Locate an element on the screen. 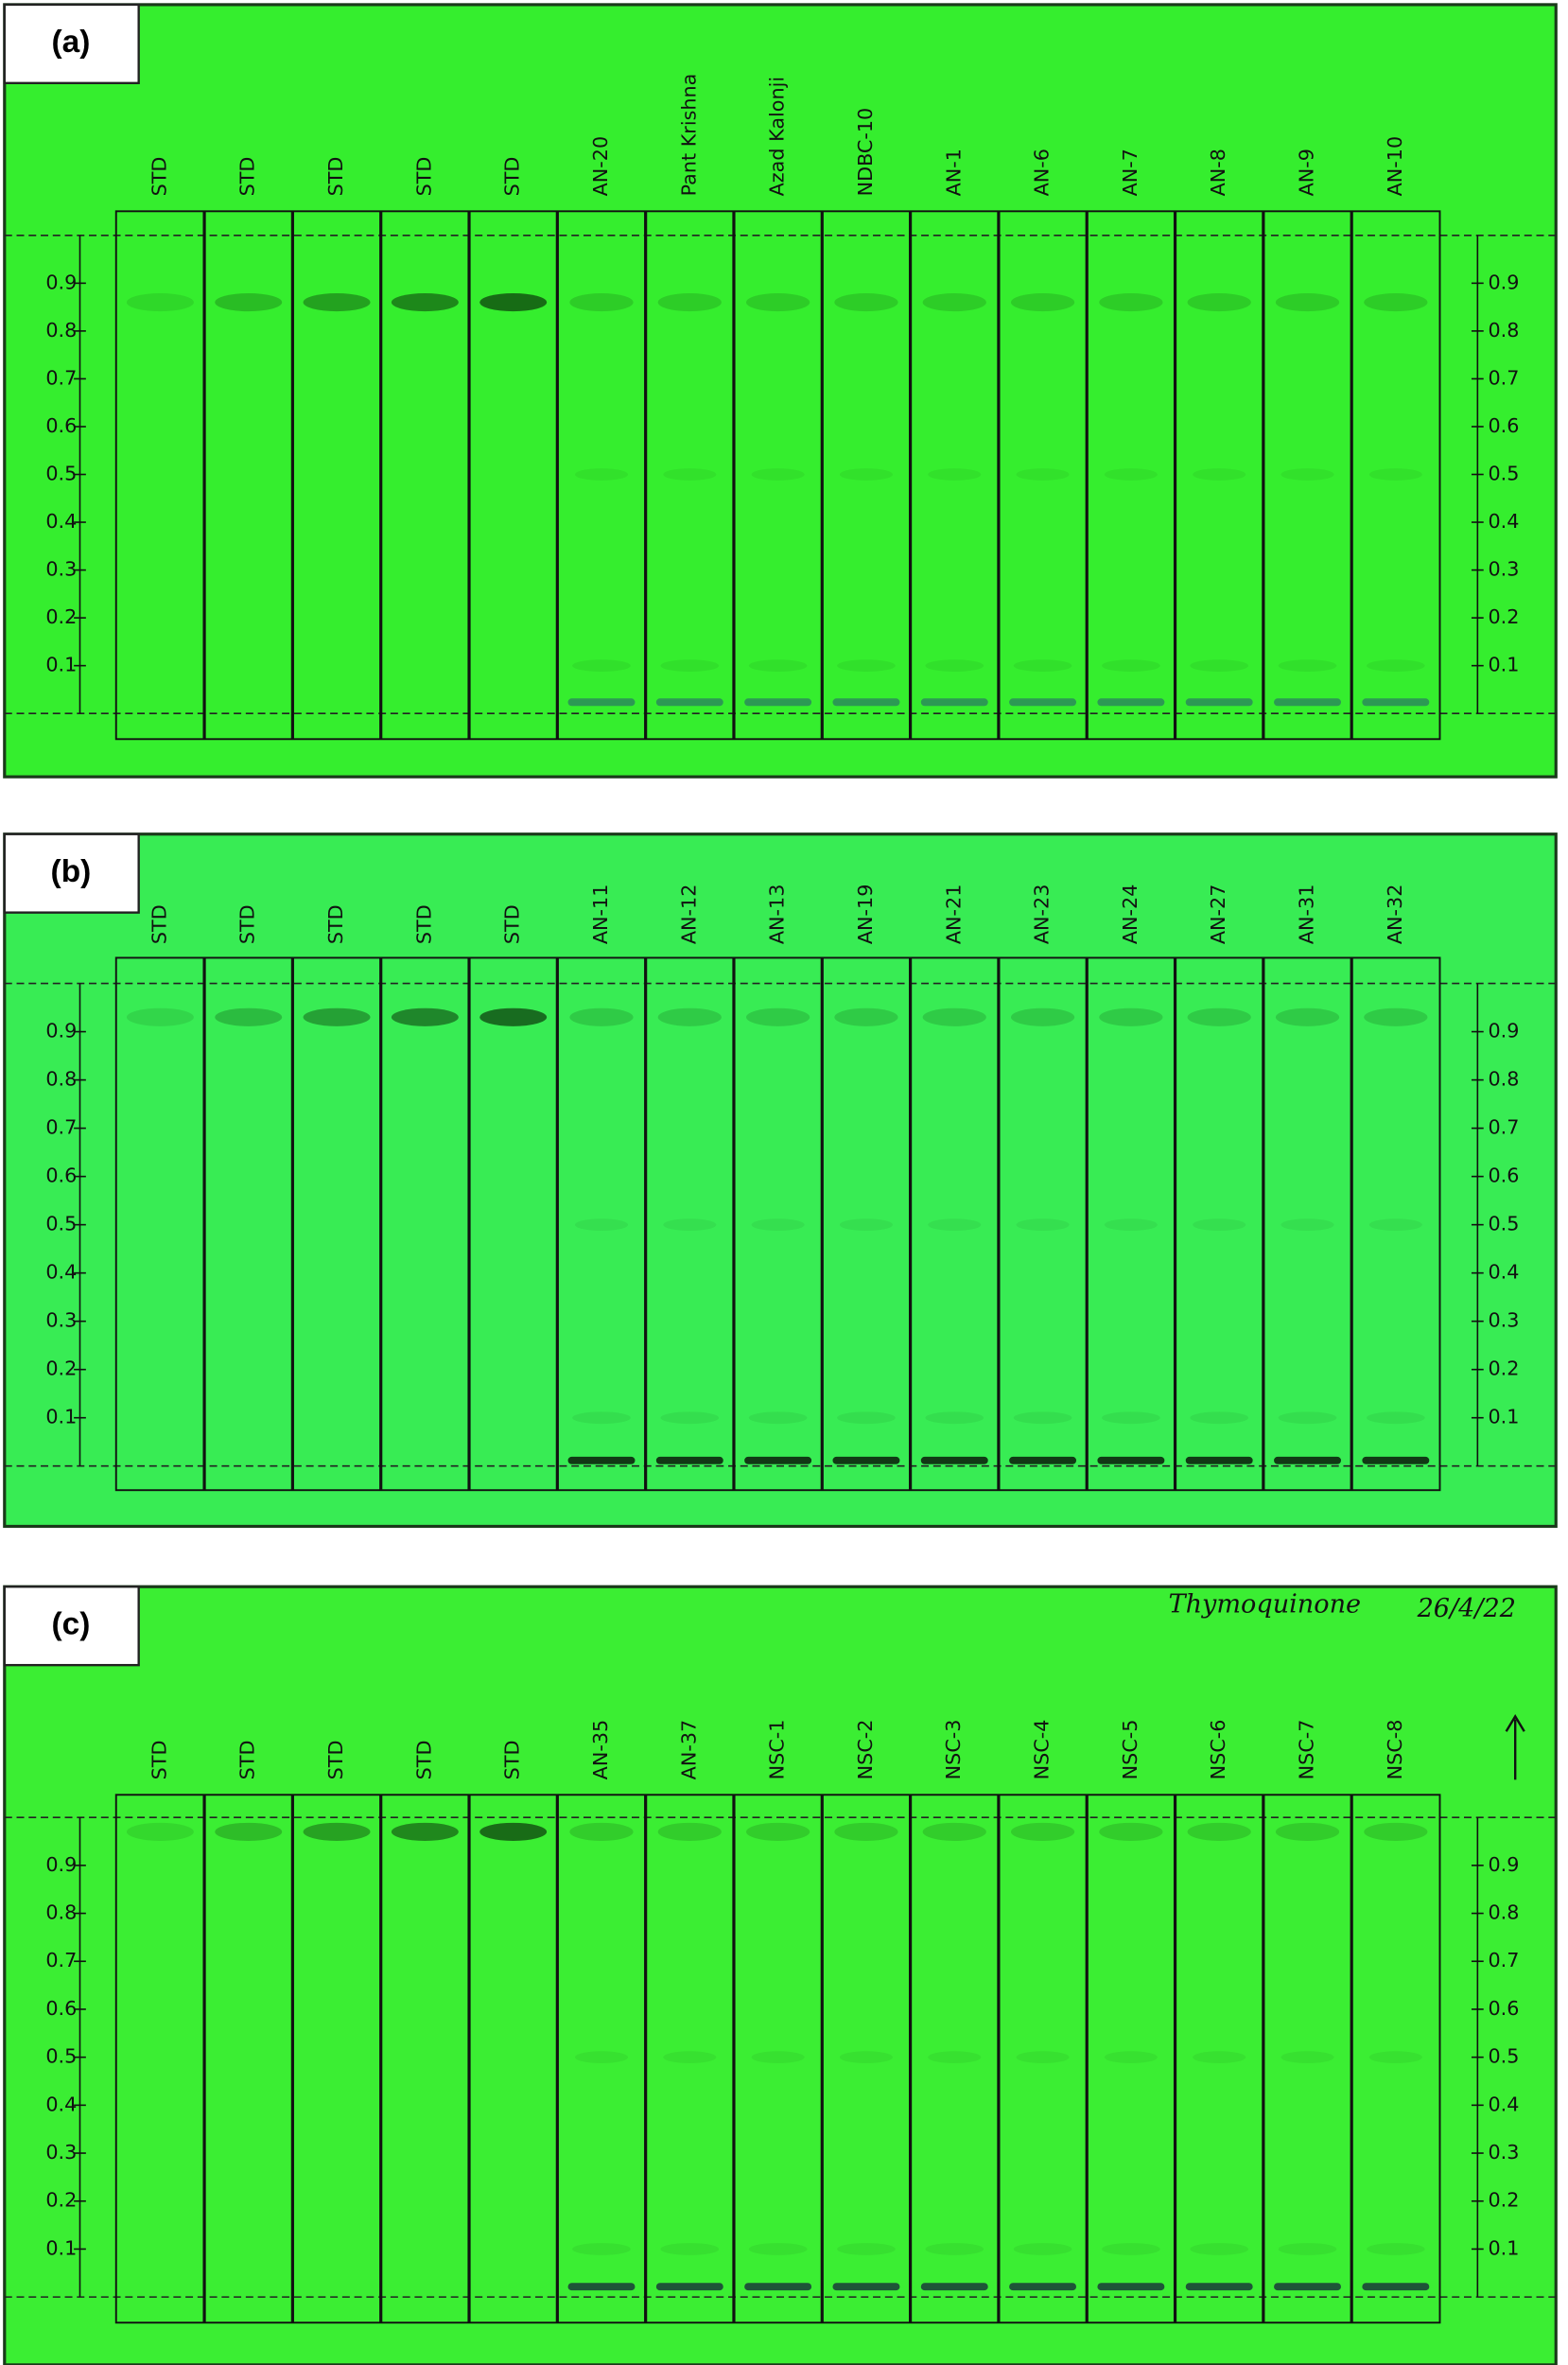 This screenshot has width=1568, height=2365. lane-label: AN-1 is located at coordinates (953, 172).